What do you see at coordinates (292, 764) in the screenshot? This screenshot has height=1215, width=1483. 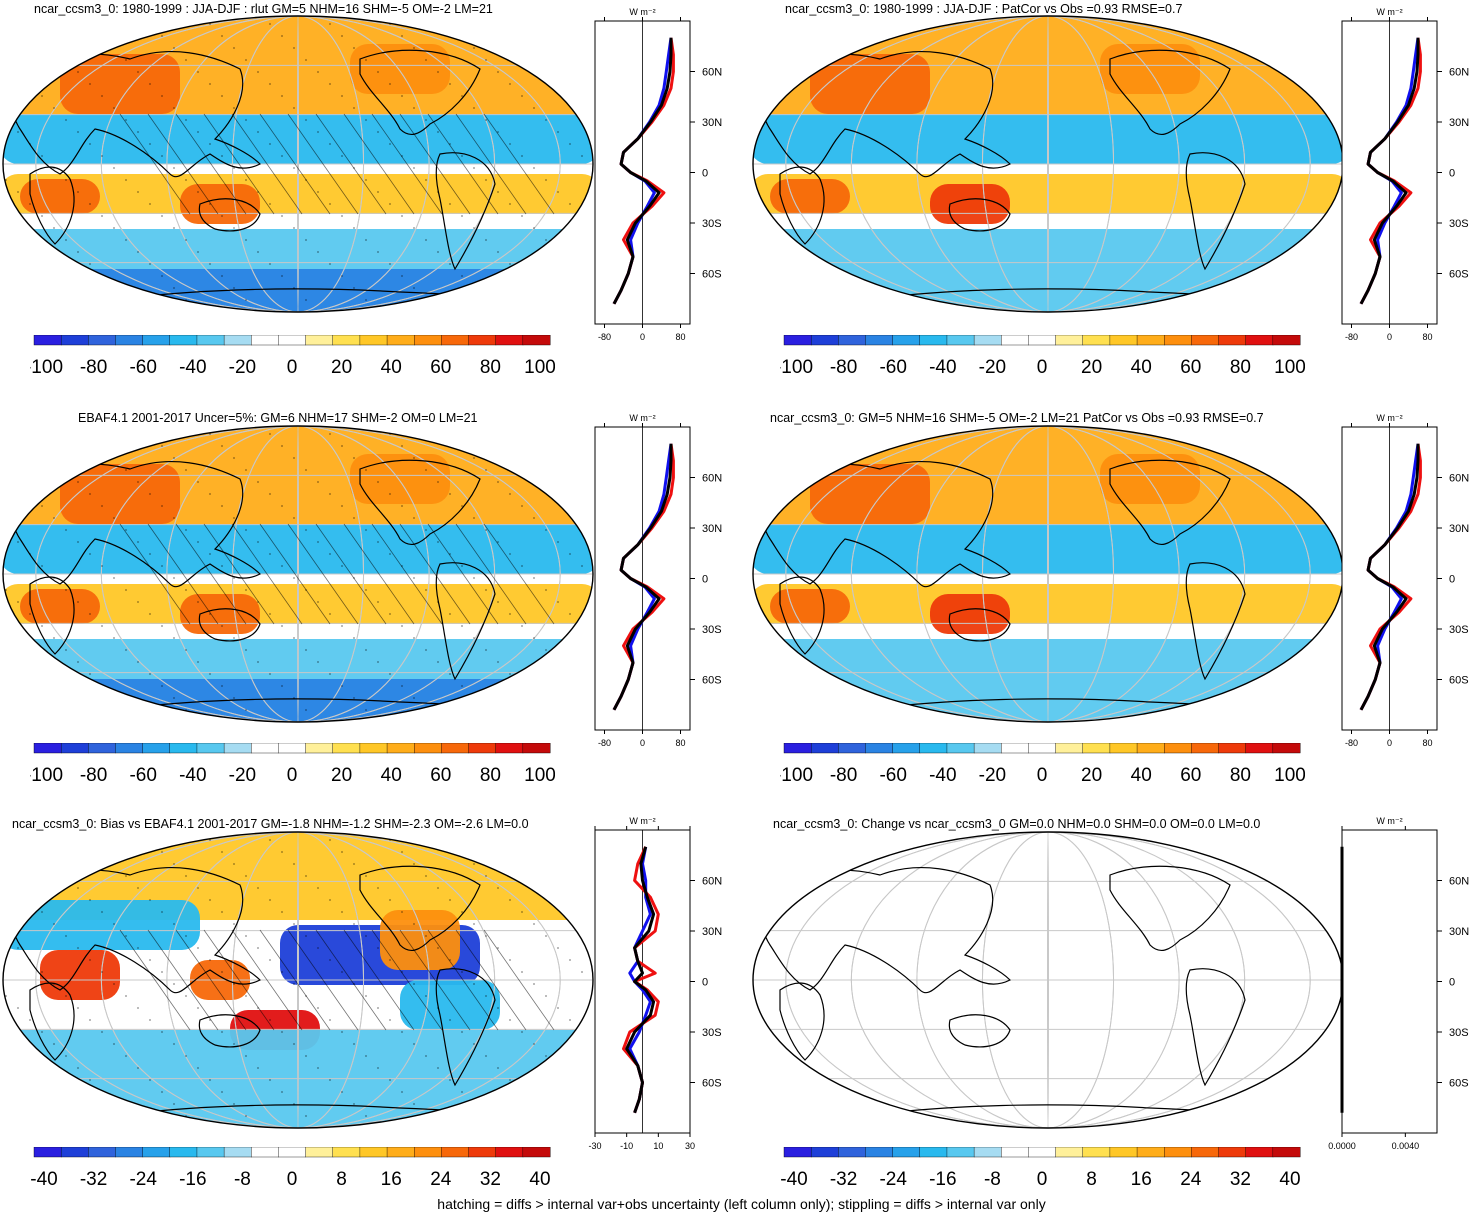 I see `colorbar-3: -100 -80 -60 -40 -20 0 20 40 60 80 100` at bounding box center [292, 764].